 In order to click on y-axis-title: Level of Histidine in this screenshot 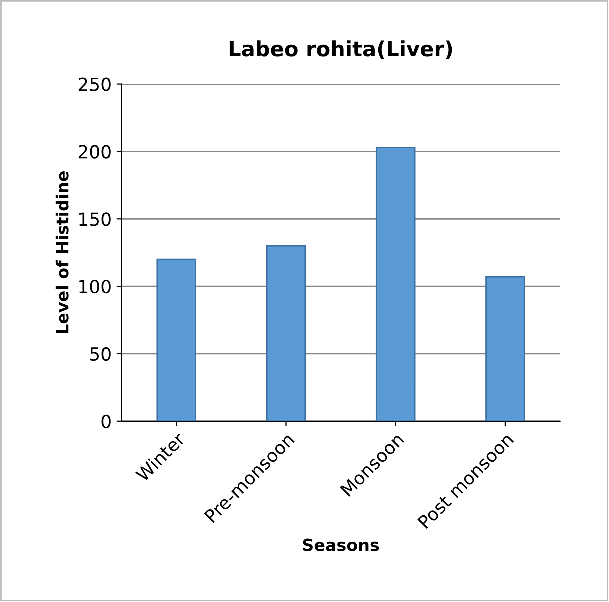, I will do `click(62, 253)`.